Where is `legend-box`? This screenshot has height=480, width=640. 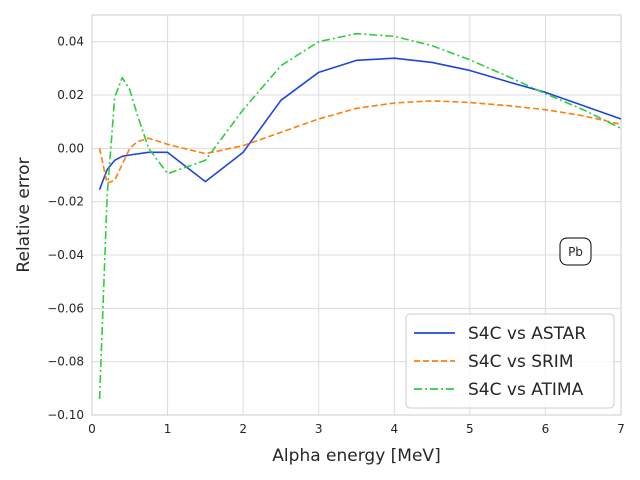 legend-box is located at coordinates (510, 361).